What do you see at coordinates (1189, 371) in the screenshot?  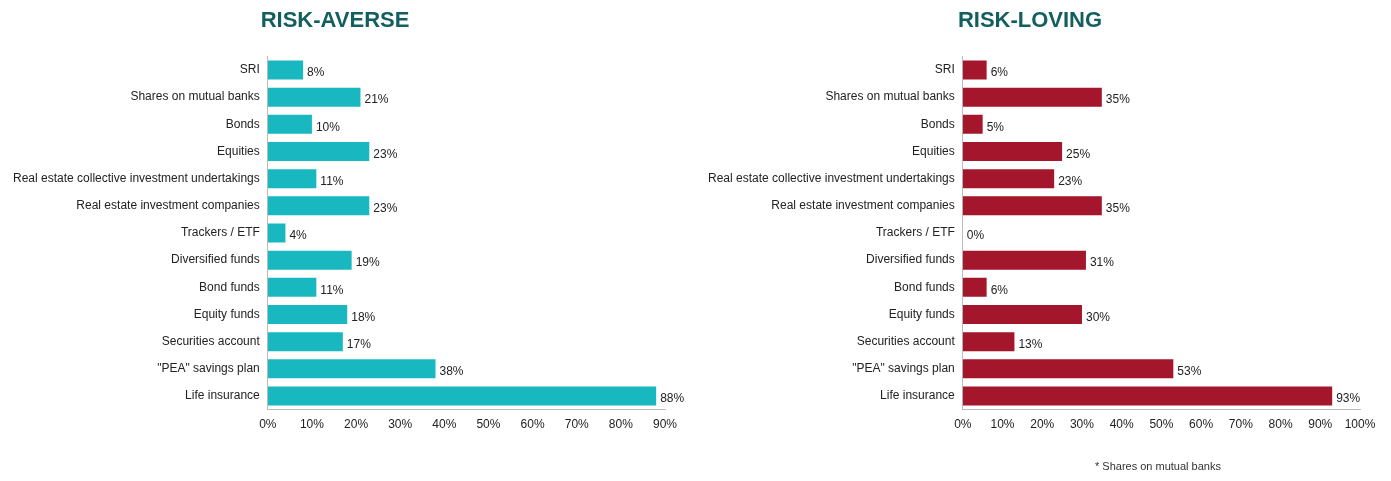 I see `data-label: 53%` at bounding box center [1189, 371].